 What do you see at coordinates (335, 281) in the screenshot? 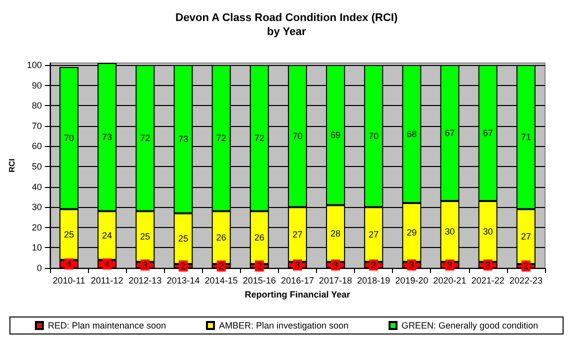
I see `x-tick-label: 2017-18` at bounding box center [335, 281].